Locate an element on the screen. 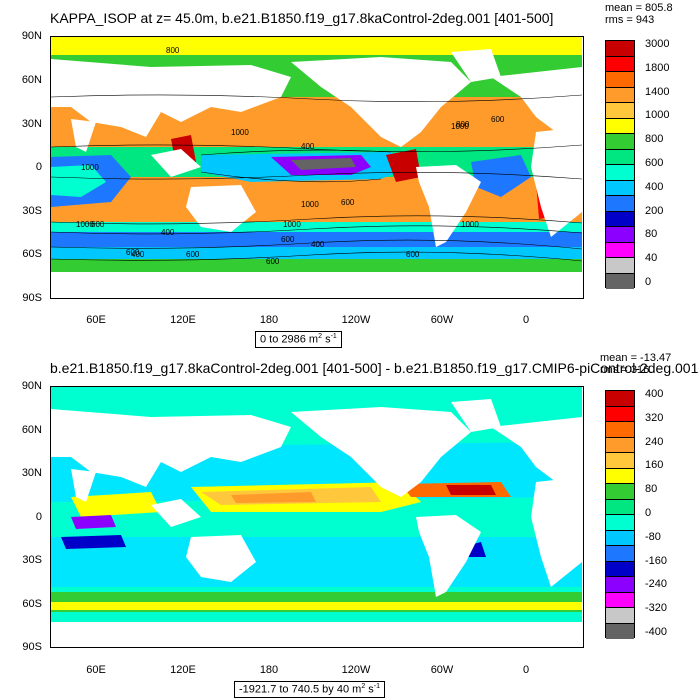  range-sup: -1 is located at coordinates (333, 336).